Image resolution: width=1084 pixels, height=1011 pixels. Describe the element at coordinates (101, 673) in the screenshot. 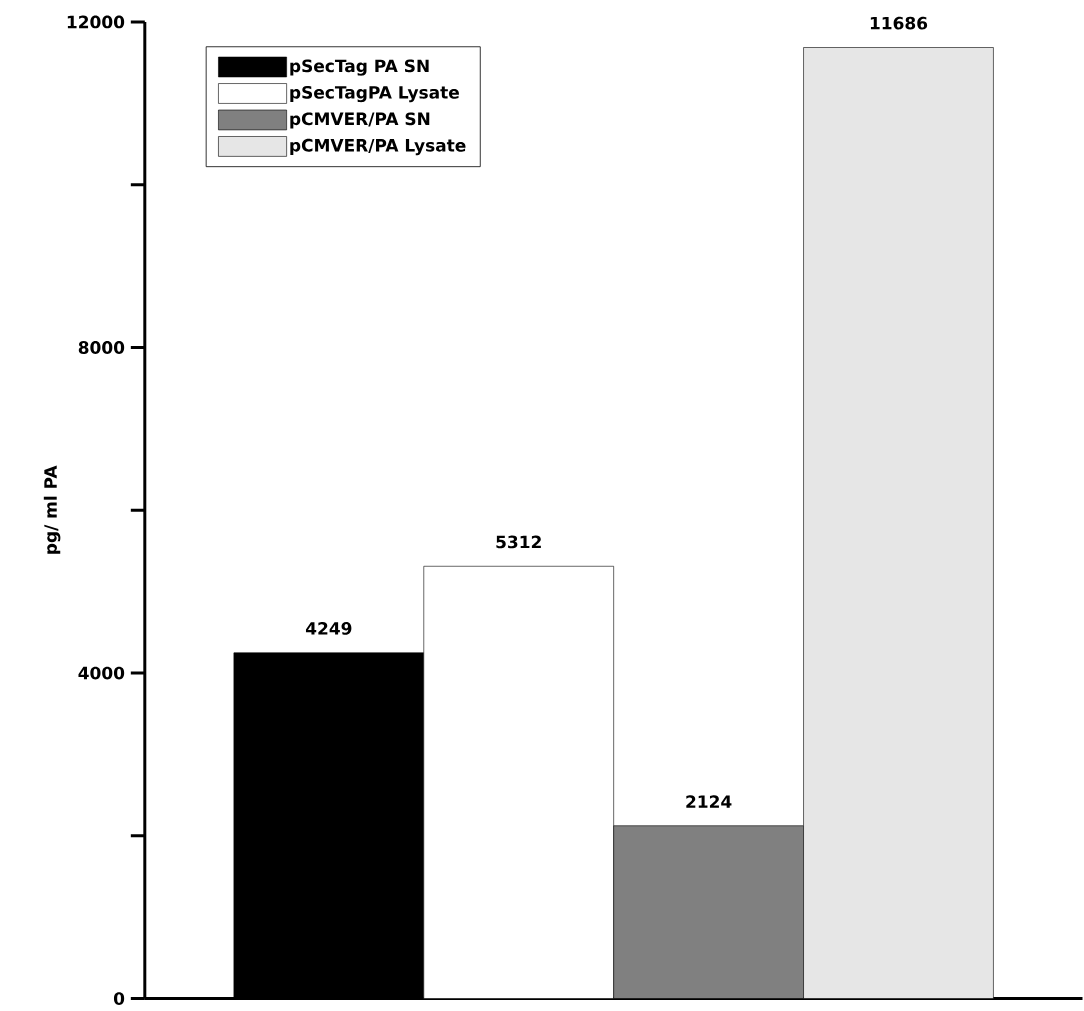

I see `y-tick-label: 4000` at that location.